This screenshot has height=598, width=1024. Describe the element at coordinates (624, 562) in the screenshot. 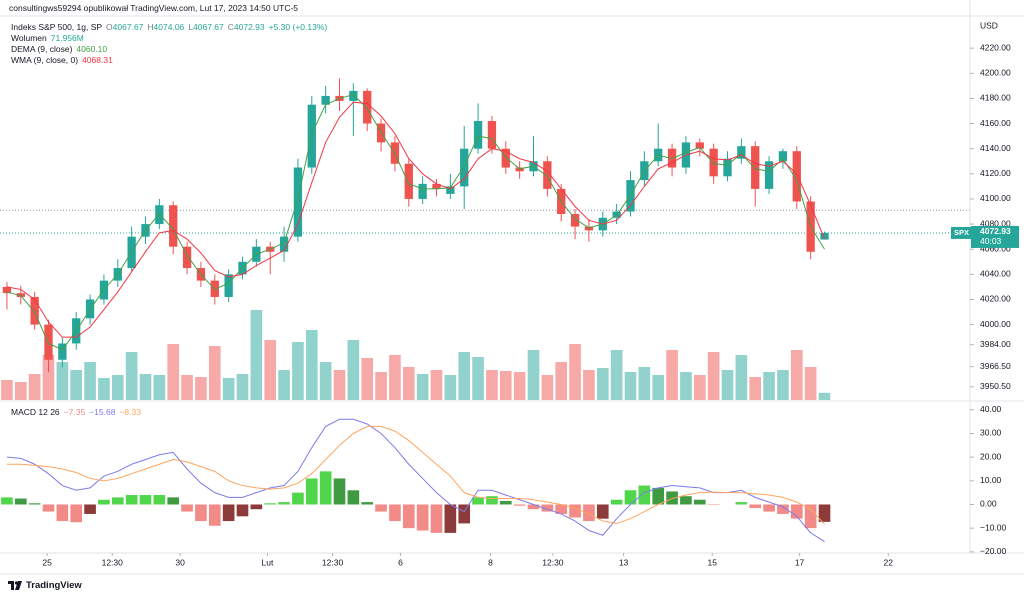

I see `x-tick-label: 13` at that location.